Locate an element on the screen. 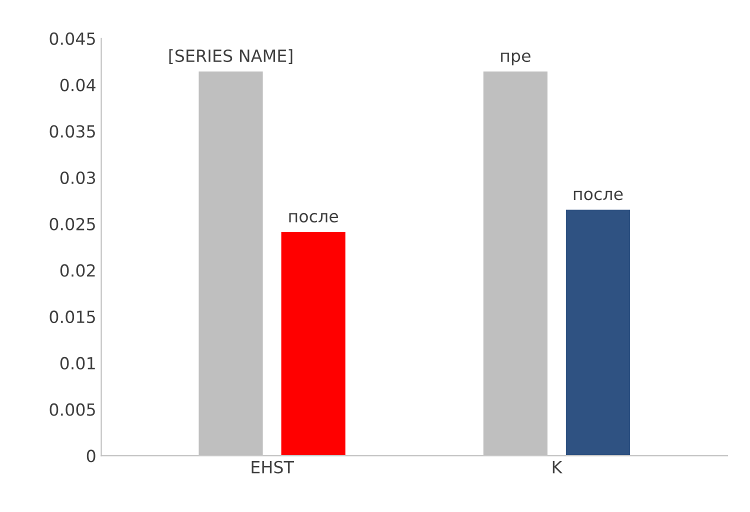 The height and width of the screenshot is (512, 750). y-tick-label: 0.02 is located at coordinates (77, 270).